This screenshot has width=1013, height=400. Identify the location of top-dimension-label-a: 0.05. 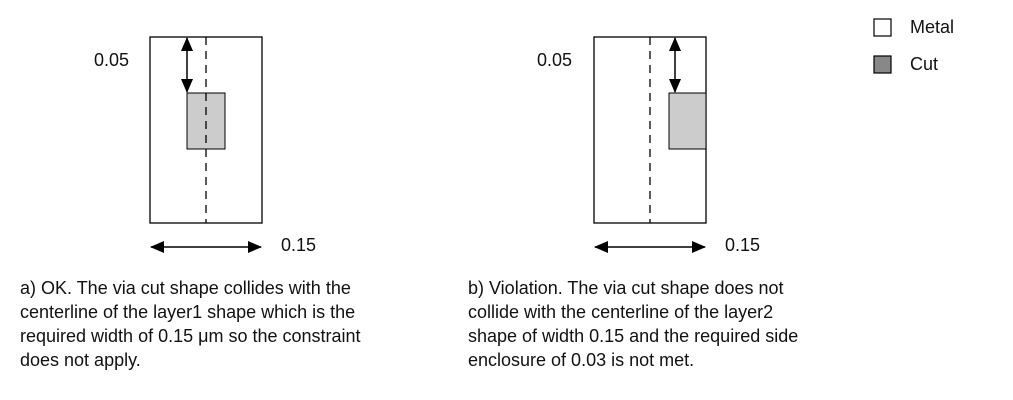
(111, 60).